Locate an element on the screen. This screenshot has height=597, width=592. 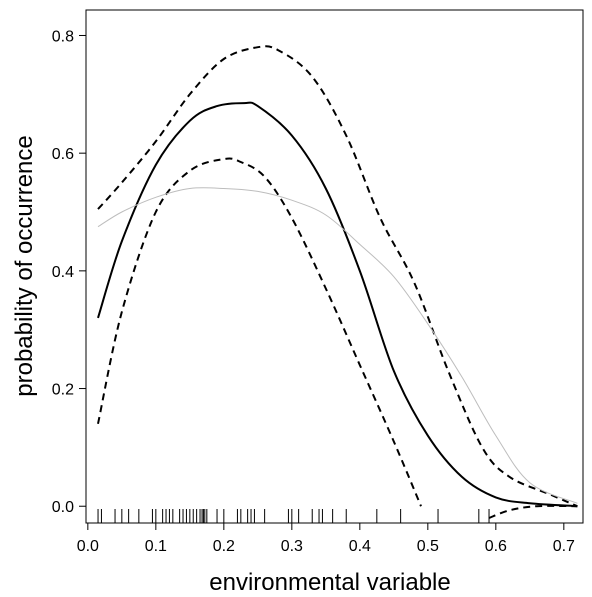
y-axis: 0.0 0.2 0.4 0.6 0.8 is located at coordinates (69, 272).